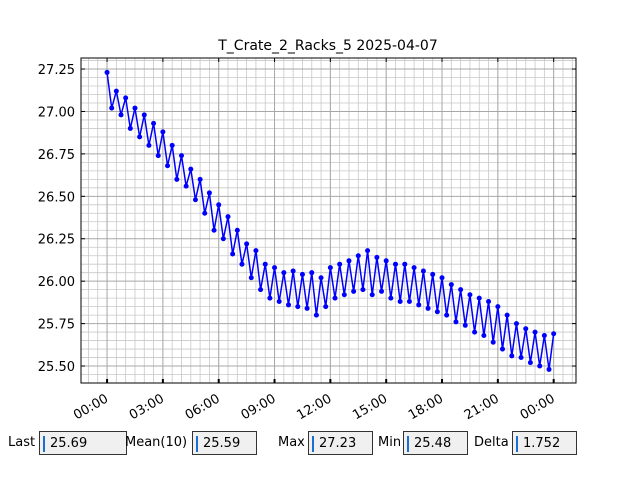  Describe the element at coordinates (56, 367) in the screenshot. I see `y-tick-label: 25.50` at that location.